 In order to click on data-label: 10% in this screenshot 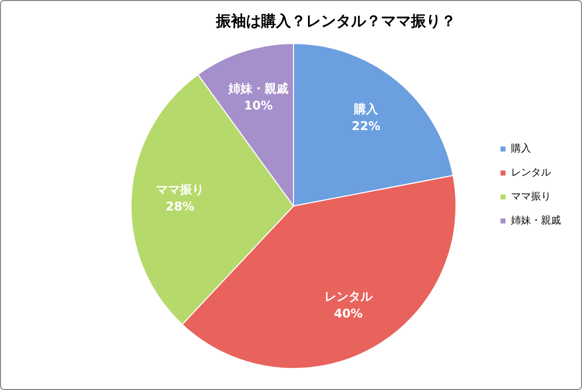, I will do `click(258, 105)`.